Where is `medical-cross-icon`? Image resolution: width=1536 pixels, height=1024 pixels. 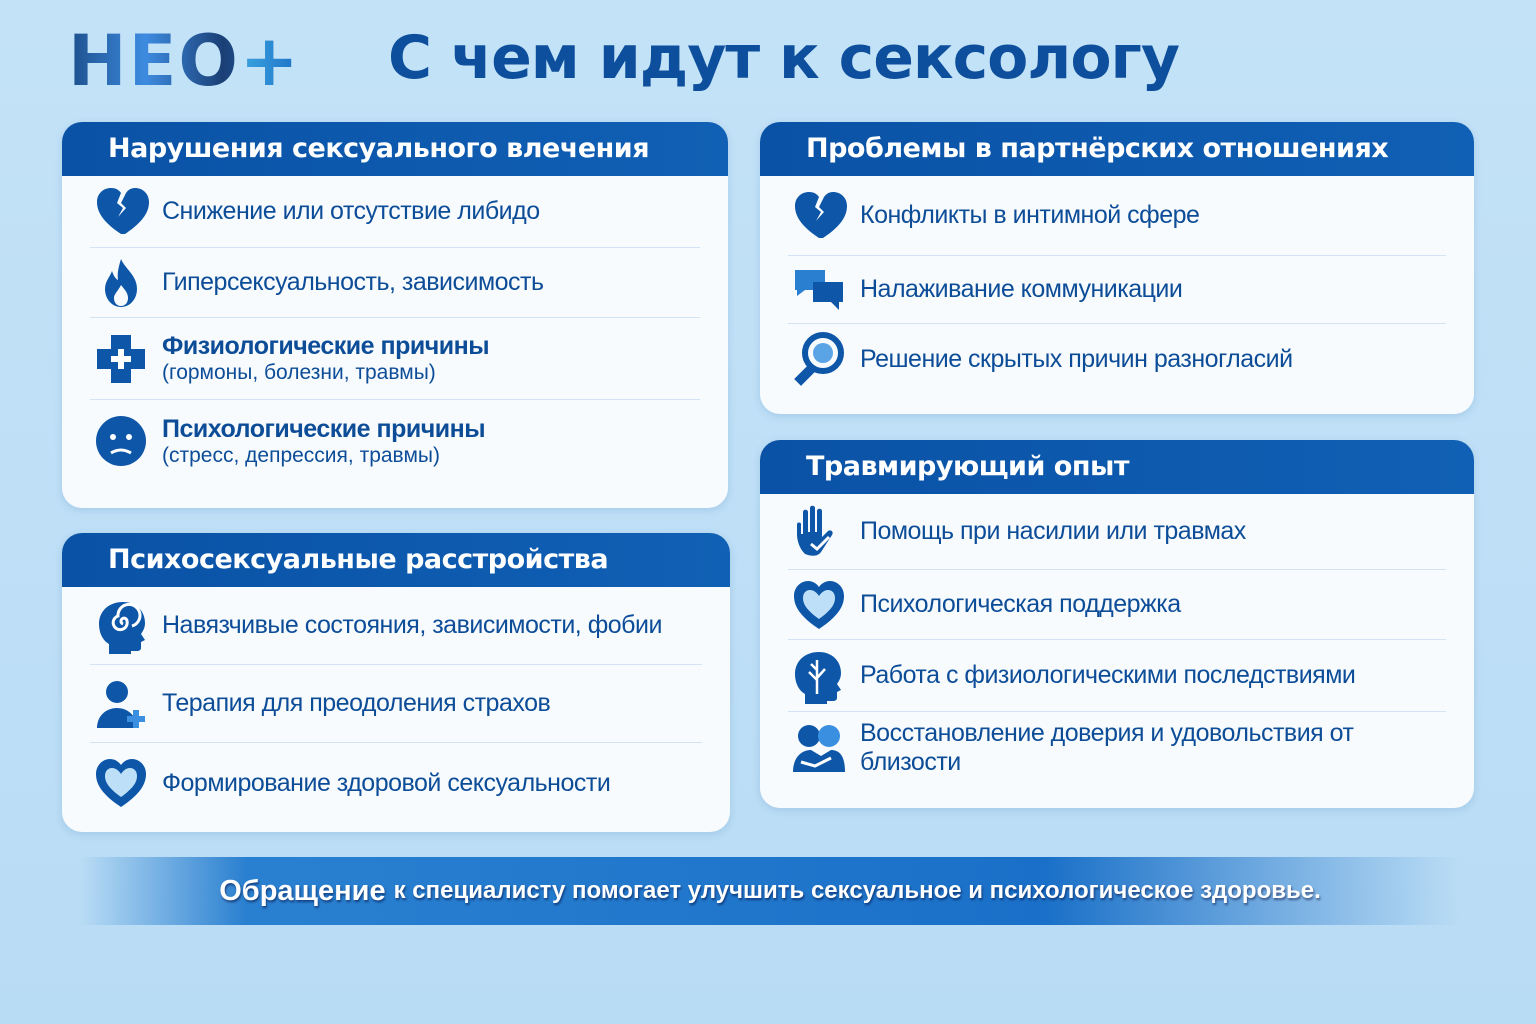 medical-cross-icon is located at coordinates (121, 359).